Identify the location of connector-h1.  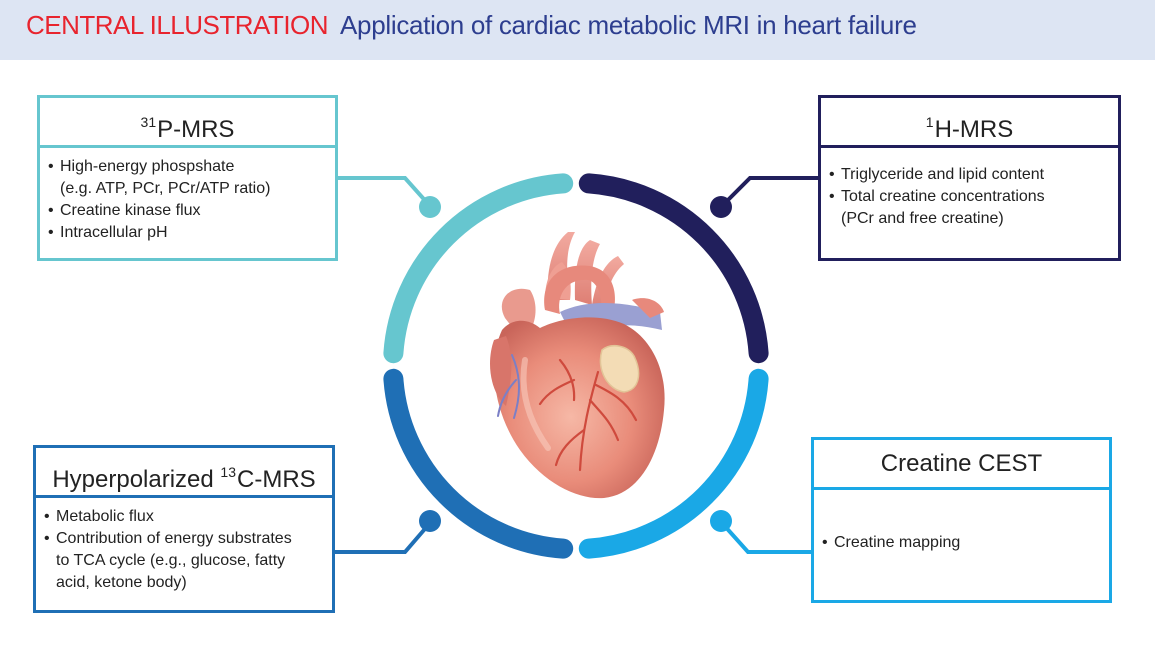
(764, 197).